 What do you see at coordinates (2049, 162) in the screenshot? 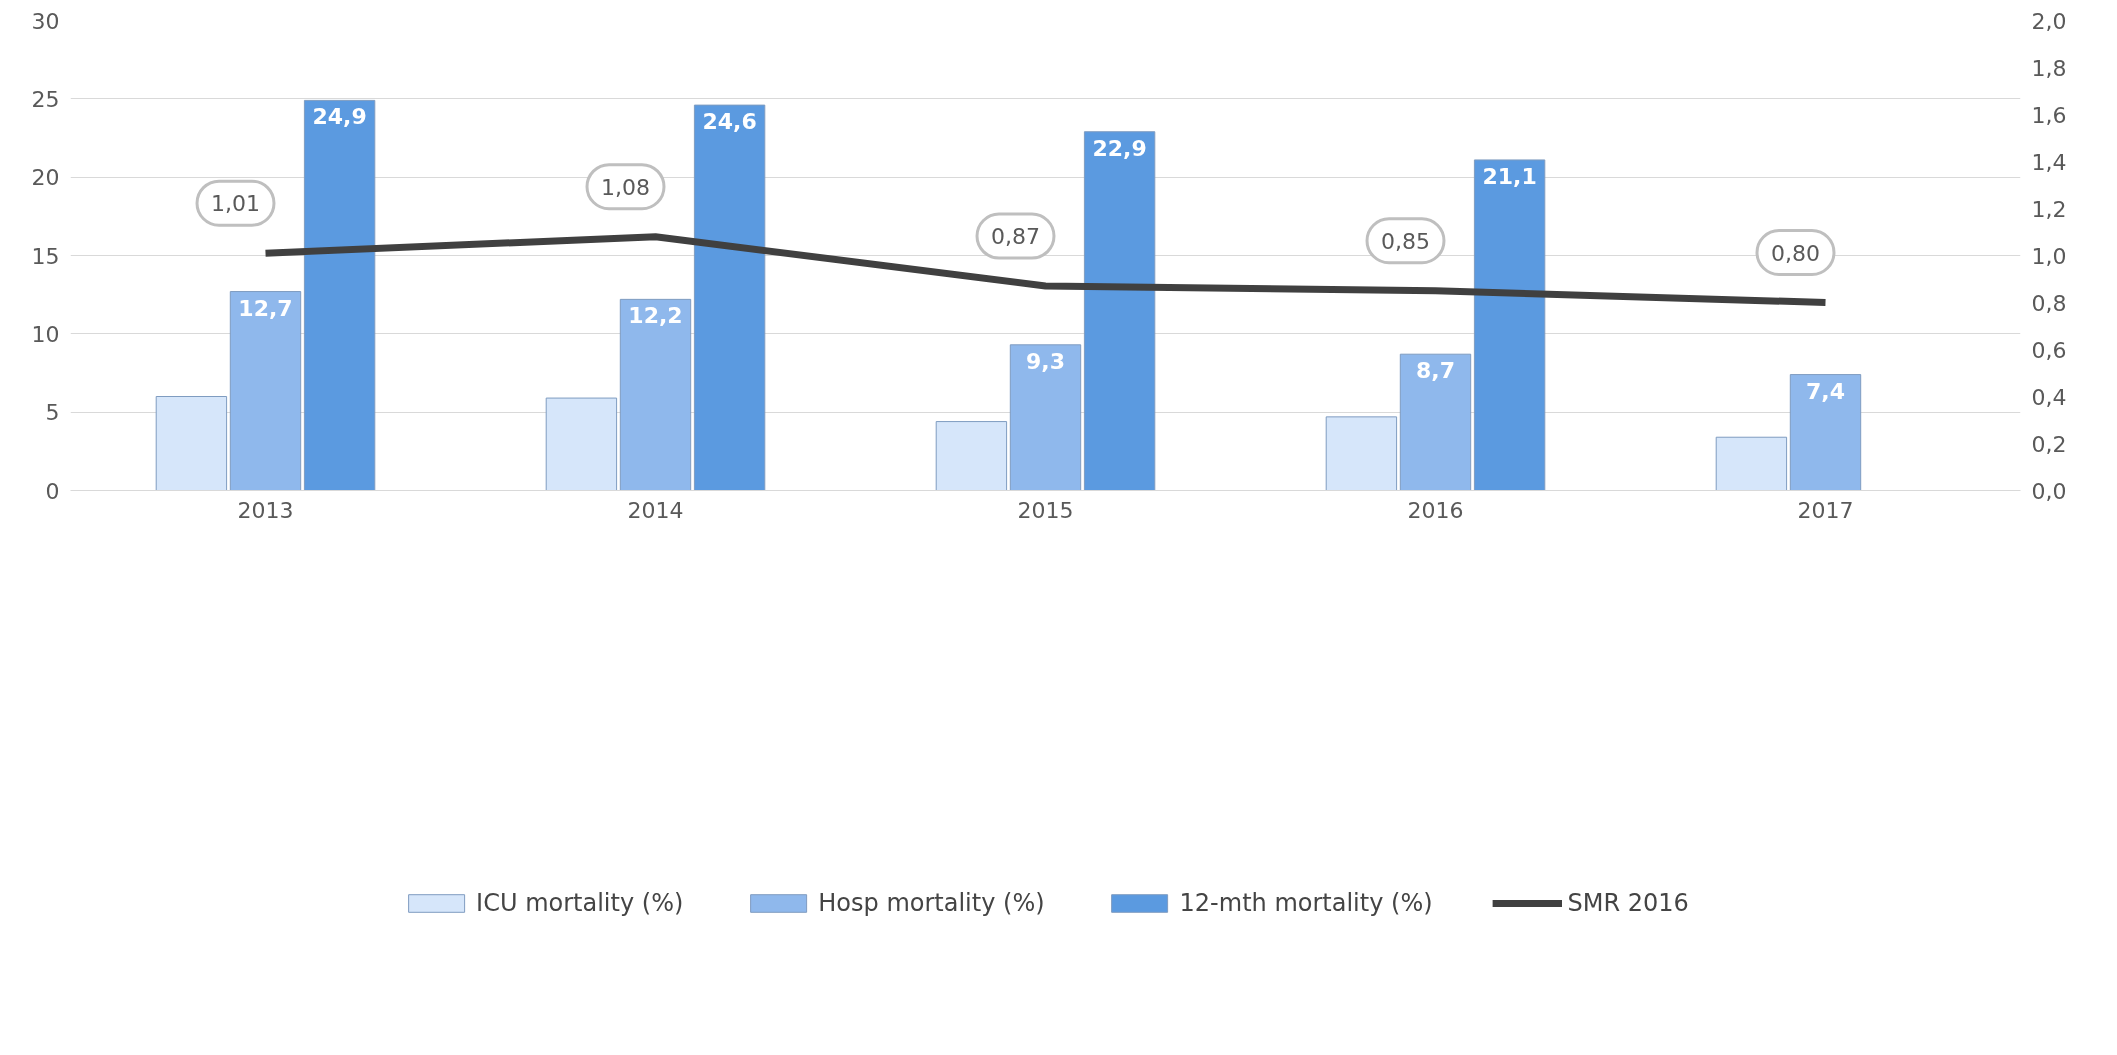
I see `y2-tick-label: 1,4` at bounding box center [2049, 162].